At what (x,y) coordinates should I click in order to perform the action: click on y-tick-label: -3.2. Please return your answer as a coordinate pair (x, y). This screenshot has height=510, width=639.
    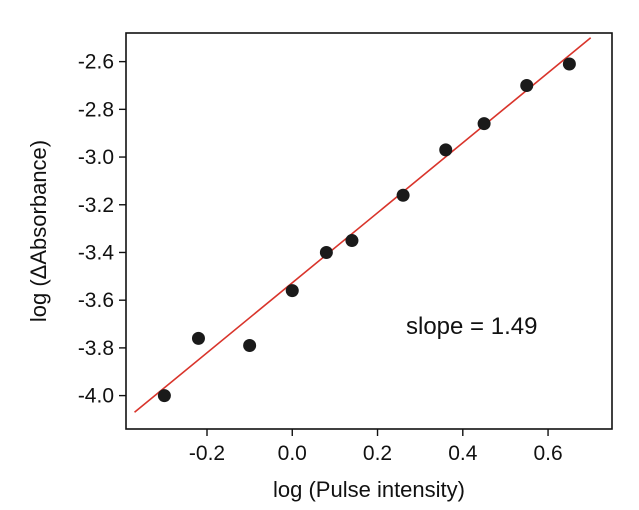
    Looking at the image, I should click on (96, 205).